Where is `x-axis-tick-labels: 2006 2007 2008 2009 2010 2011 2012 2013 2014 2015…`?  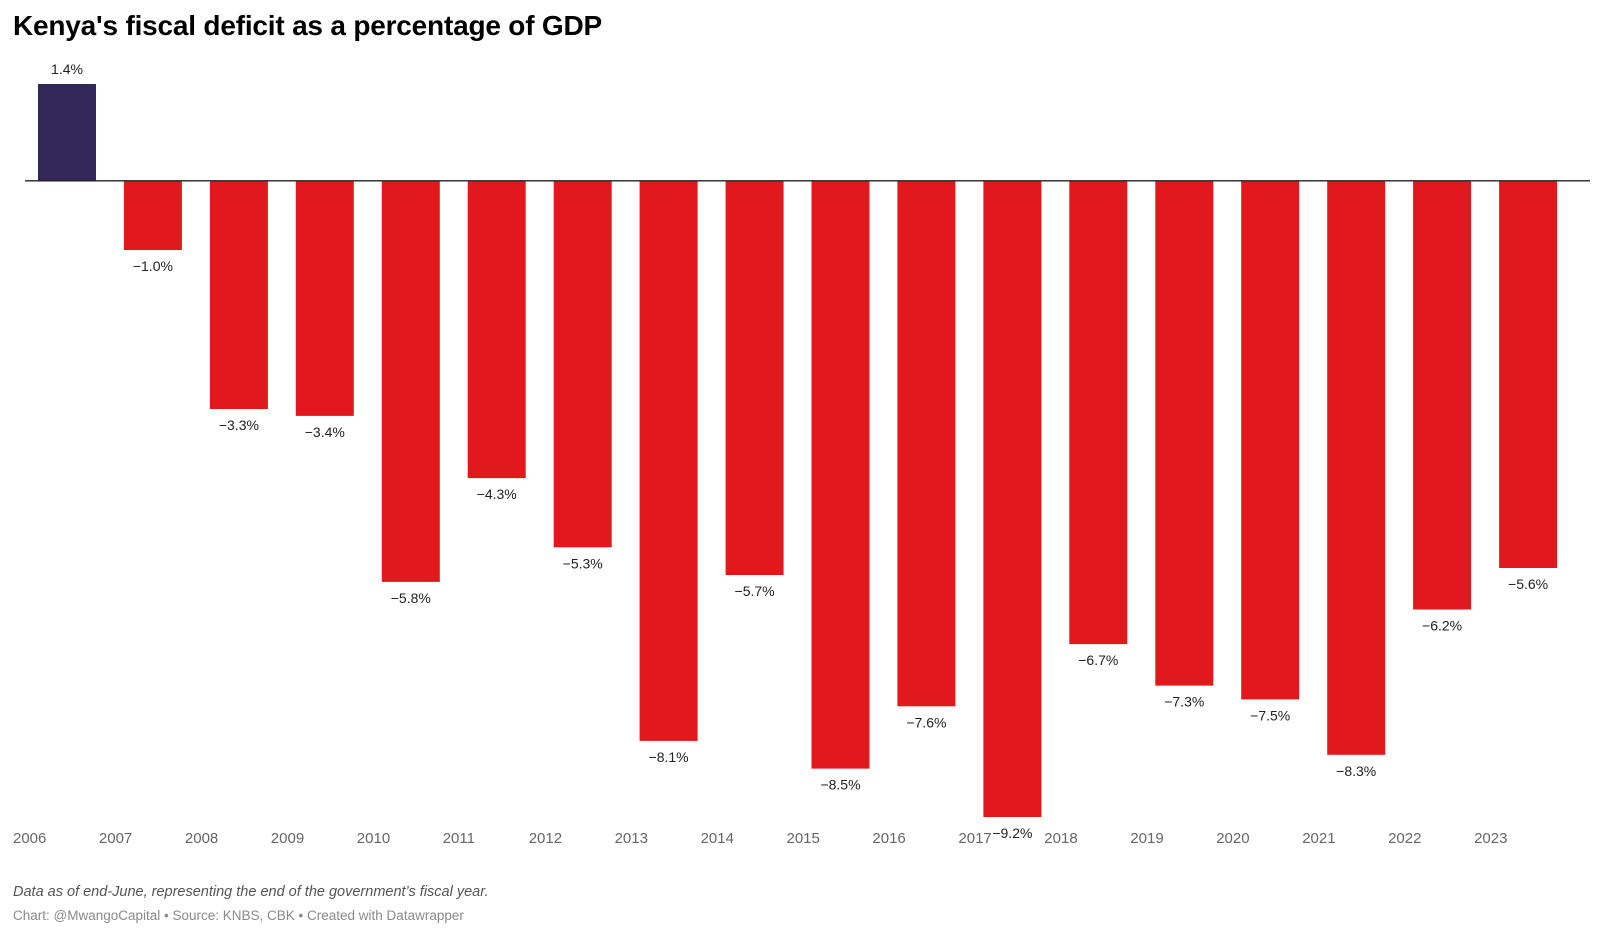
x-axis-tick-labels: 2006 2007 2008 2009 2010 2011 2012 2013 2014 2015… is located at coordinates (760, 838).